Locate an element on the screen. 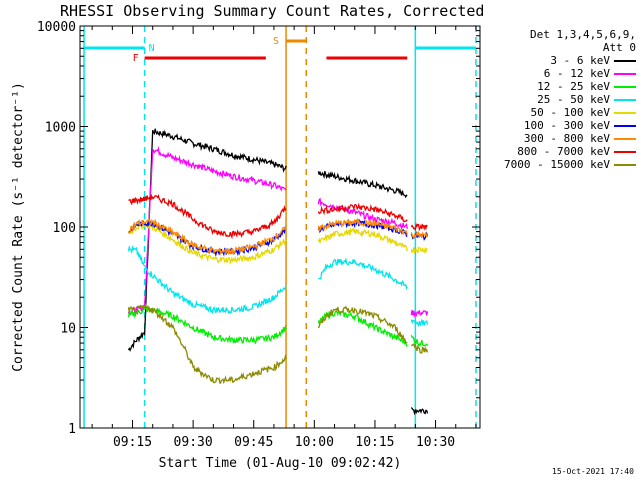 The image size is (640, 480). legend-entry-8: 7000 - 15000 keV is located at coordinates (561, 164).